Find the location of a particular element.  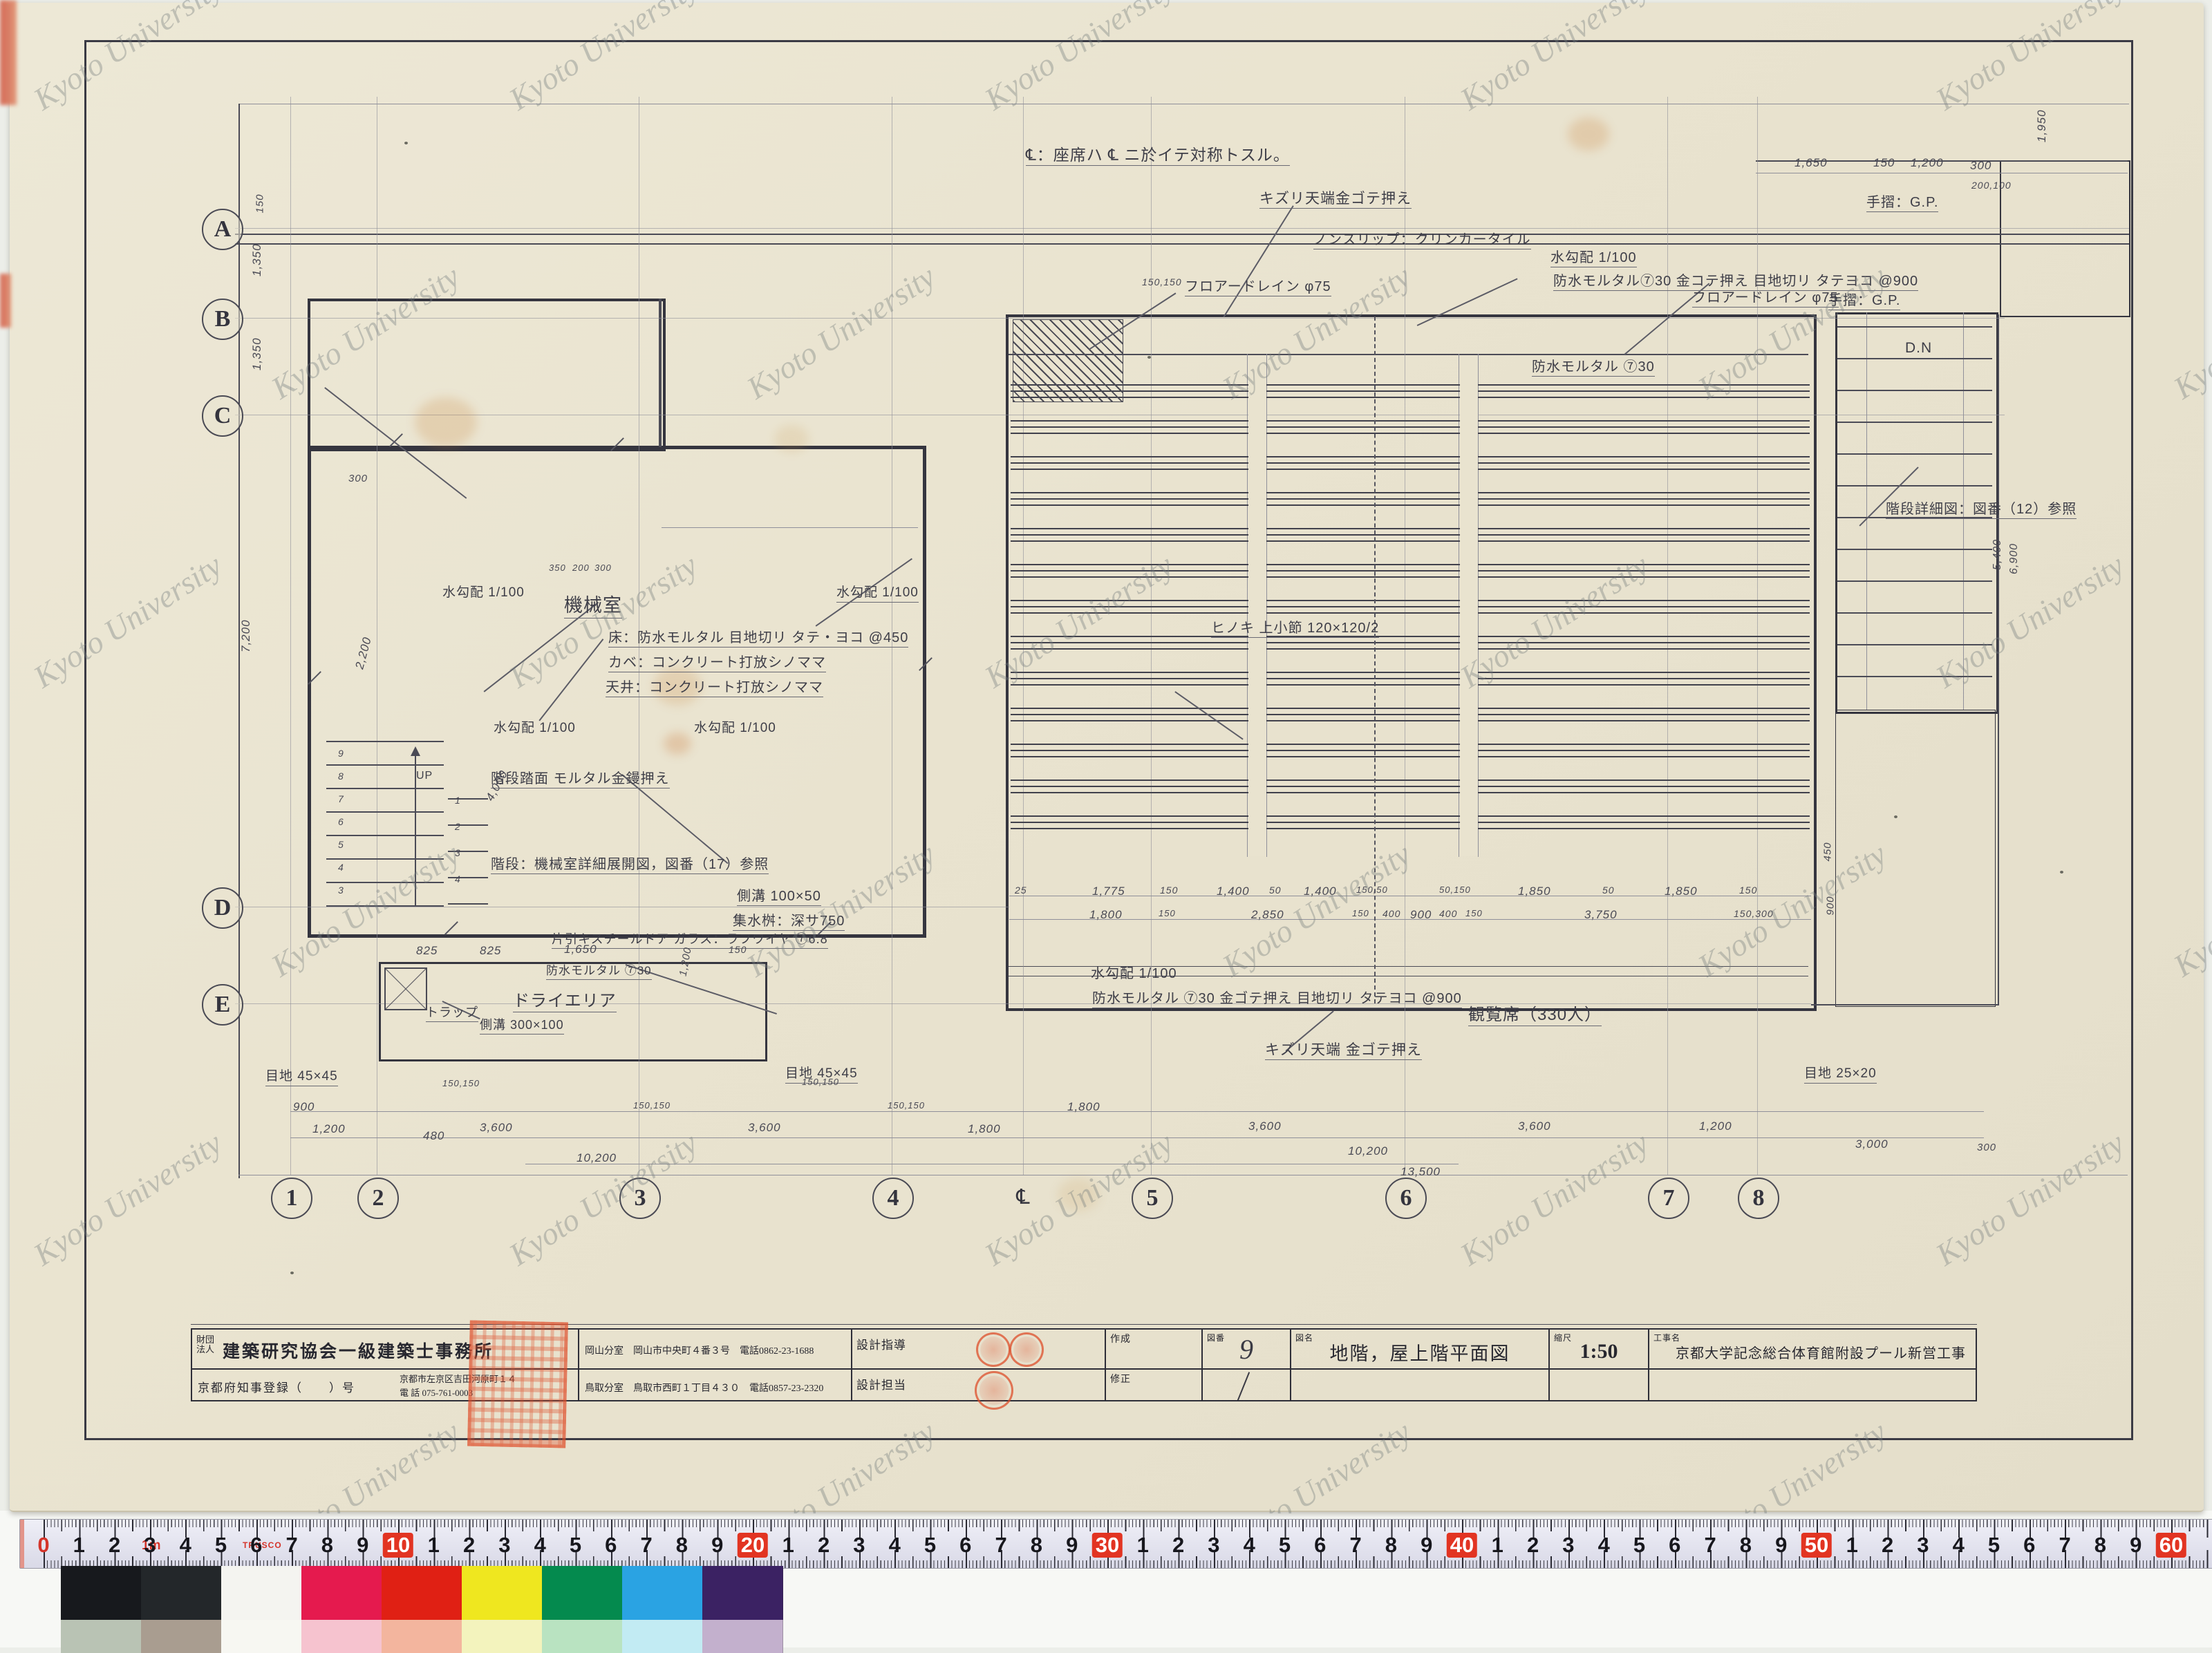

title-block-top-rule is located at coordinates (1084, 1324).